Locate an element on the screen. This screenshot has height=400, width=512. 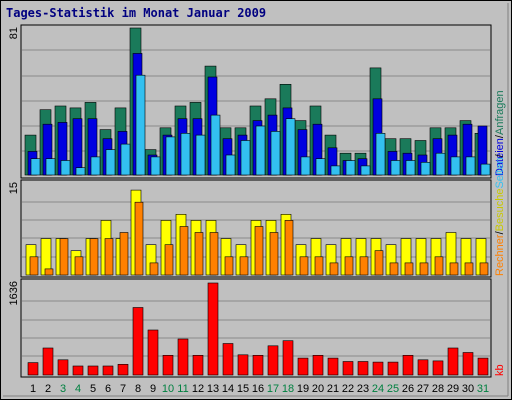
day-label-29: 29 is located at coordinates (453, 389).